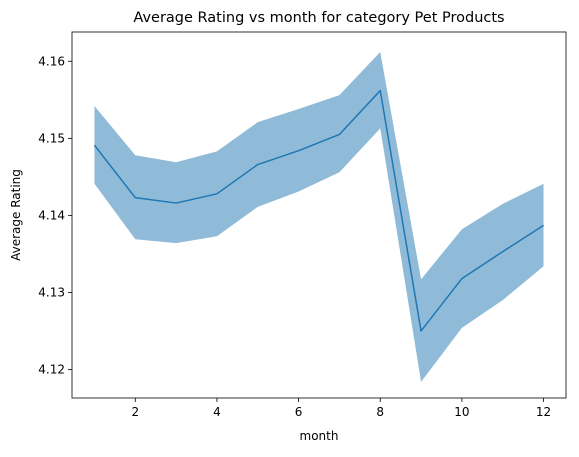  I want to click on x-tick-label: 4, so click(217, 412).